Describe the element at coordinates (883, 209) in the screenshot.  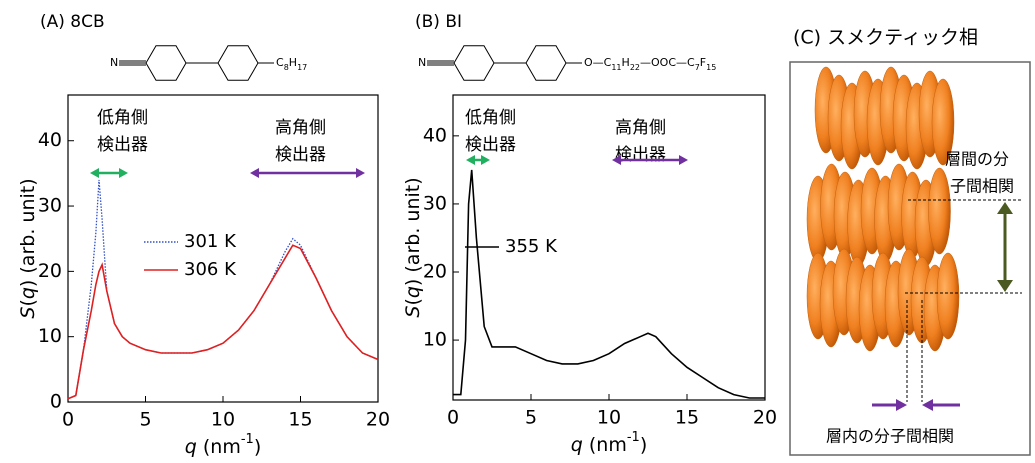
I see `ellipses` at that location.